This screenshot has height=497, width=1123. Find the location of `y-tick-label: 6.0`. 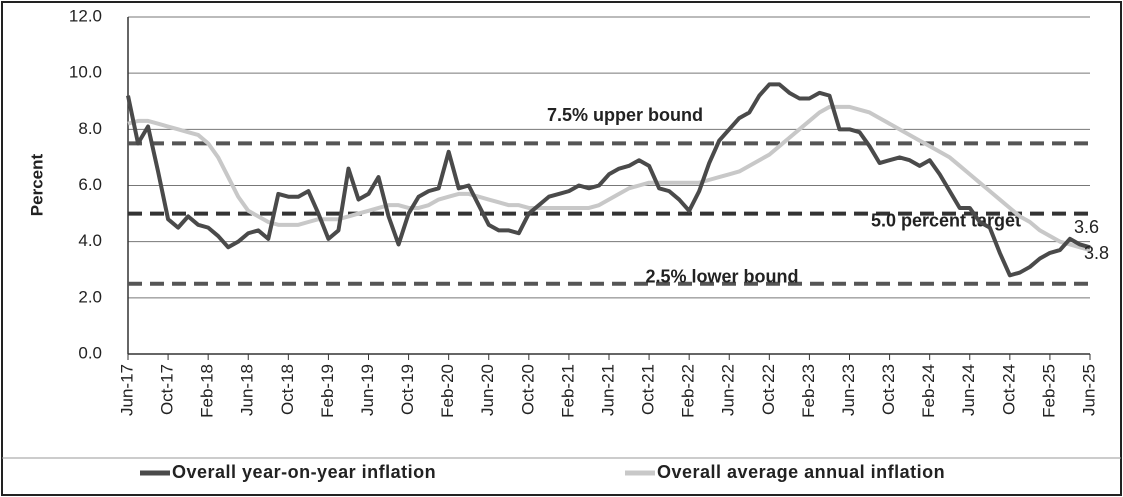

y-tick-label: 6.0 is located at coordinates (90, 184).